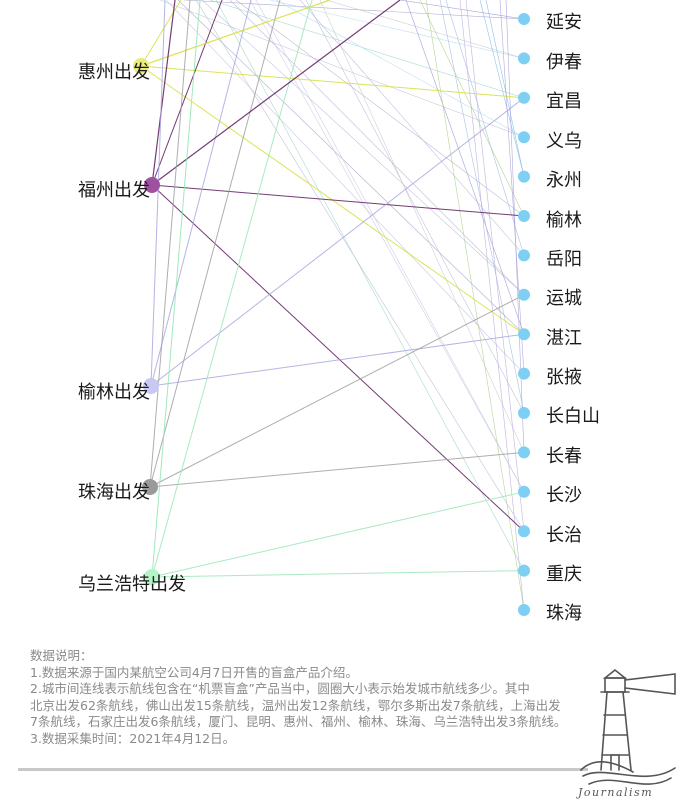 This screenshot has width=700, height=802. Describe the element at coordinates (303, 769) in the screenshot. I see `bottom-divider` at that location.